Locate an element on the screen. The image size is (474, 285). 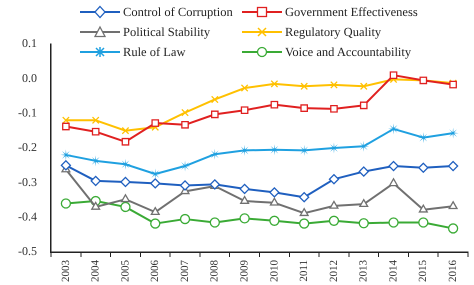
y-tick-label: -0.3 is located at coordinates (27, 181).